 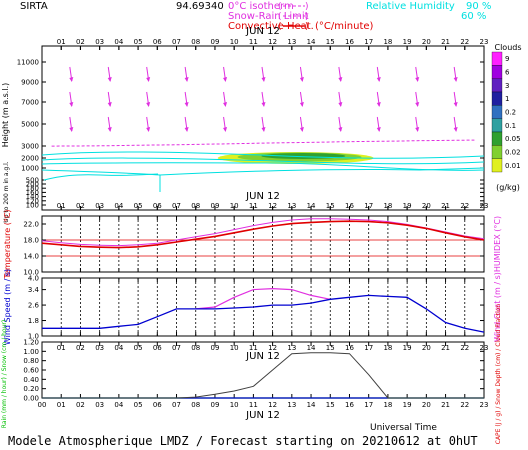 What do you see at coordinates (263, 298) in the screenshot?
I see `wind-gust-line` at bounding box center [263, 298].